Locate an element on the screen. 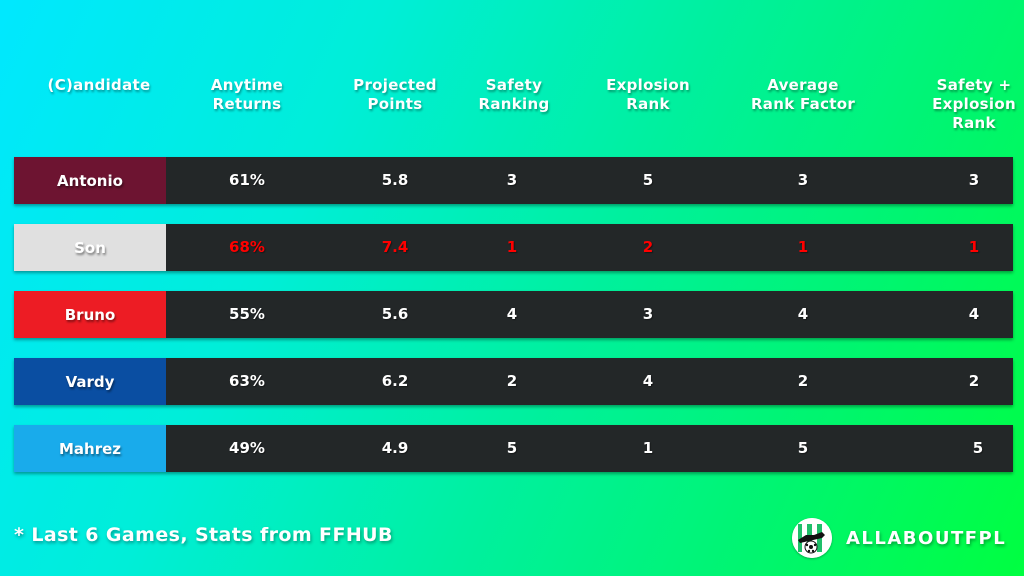 The height and width of the screenshot is (576, 1024). safety-ranking-value: 5 is located at coordinates (512, 448).